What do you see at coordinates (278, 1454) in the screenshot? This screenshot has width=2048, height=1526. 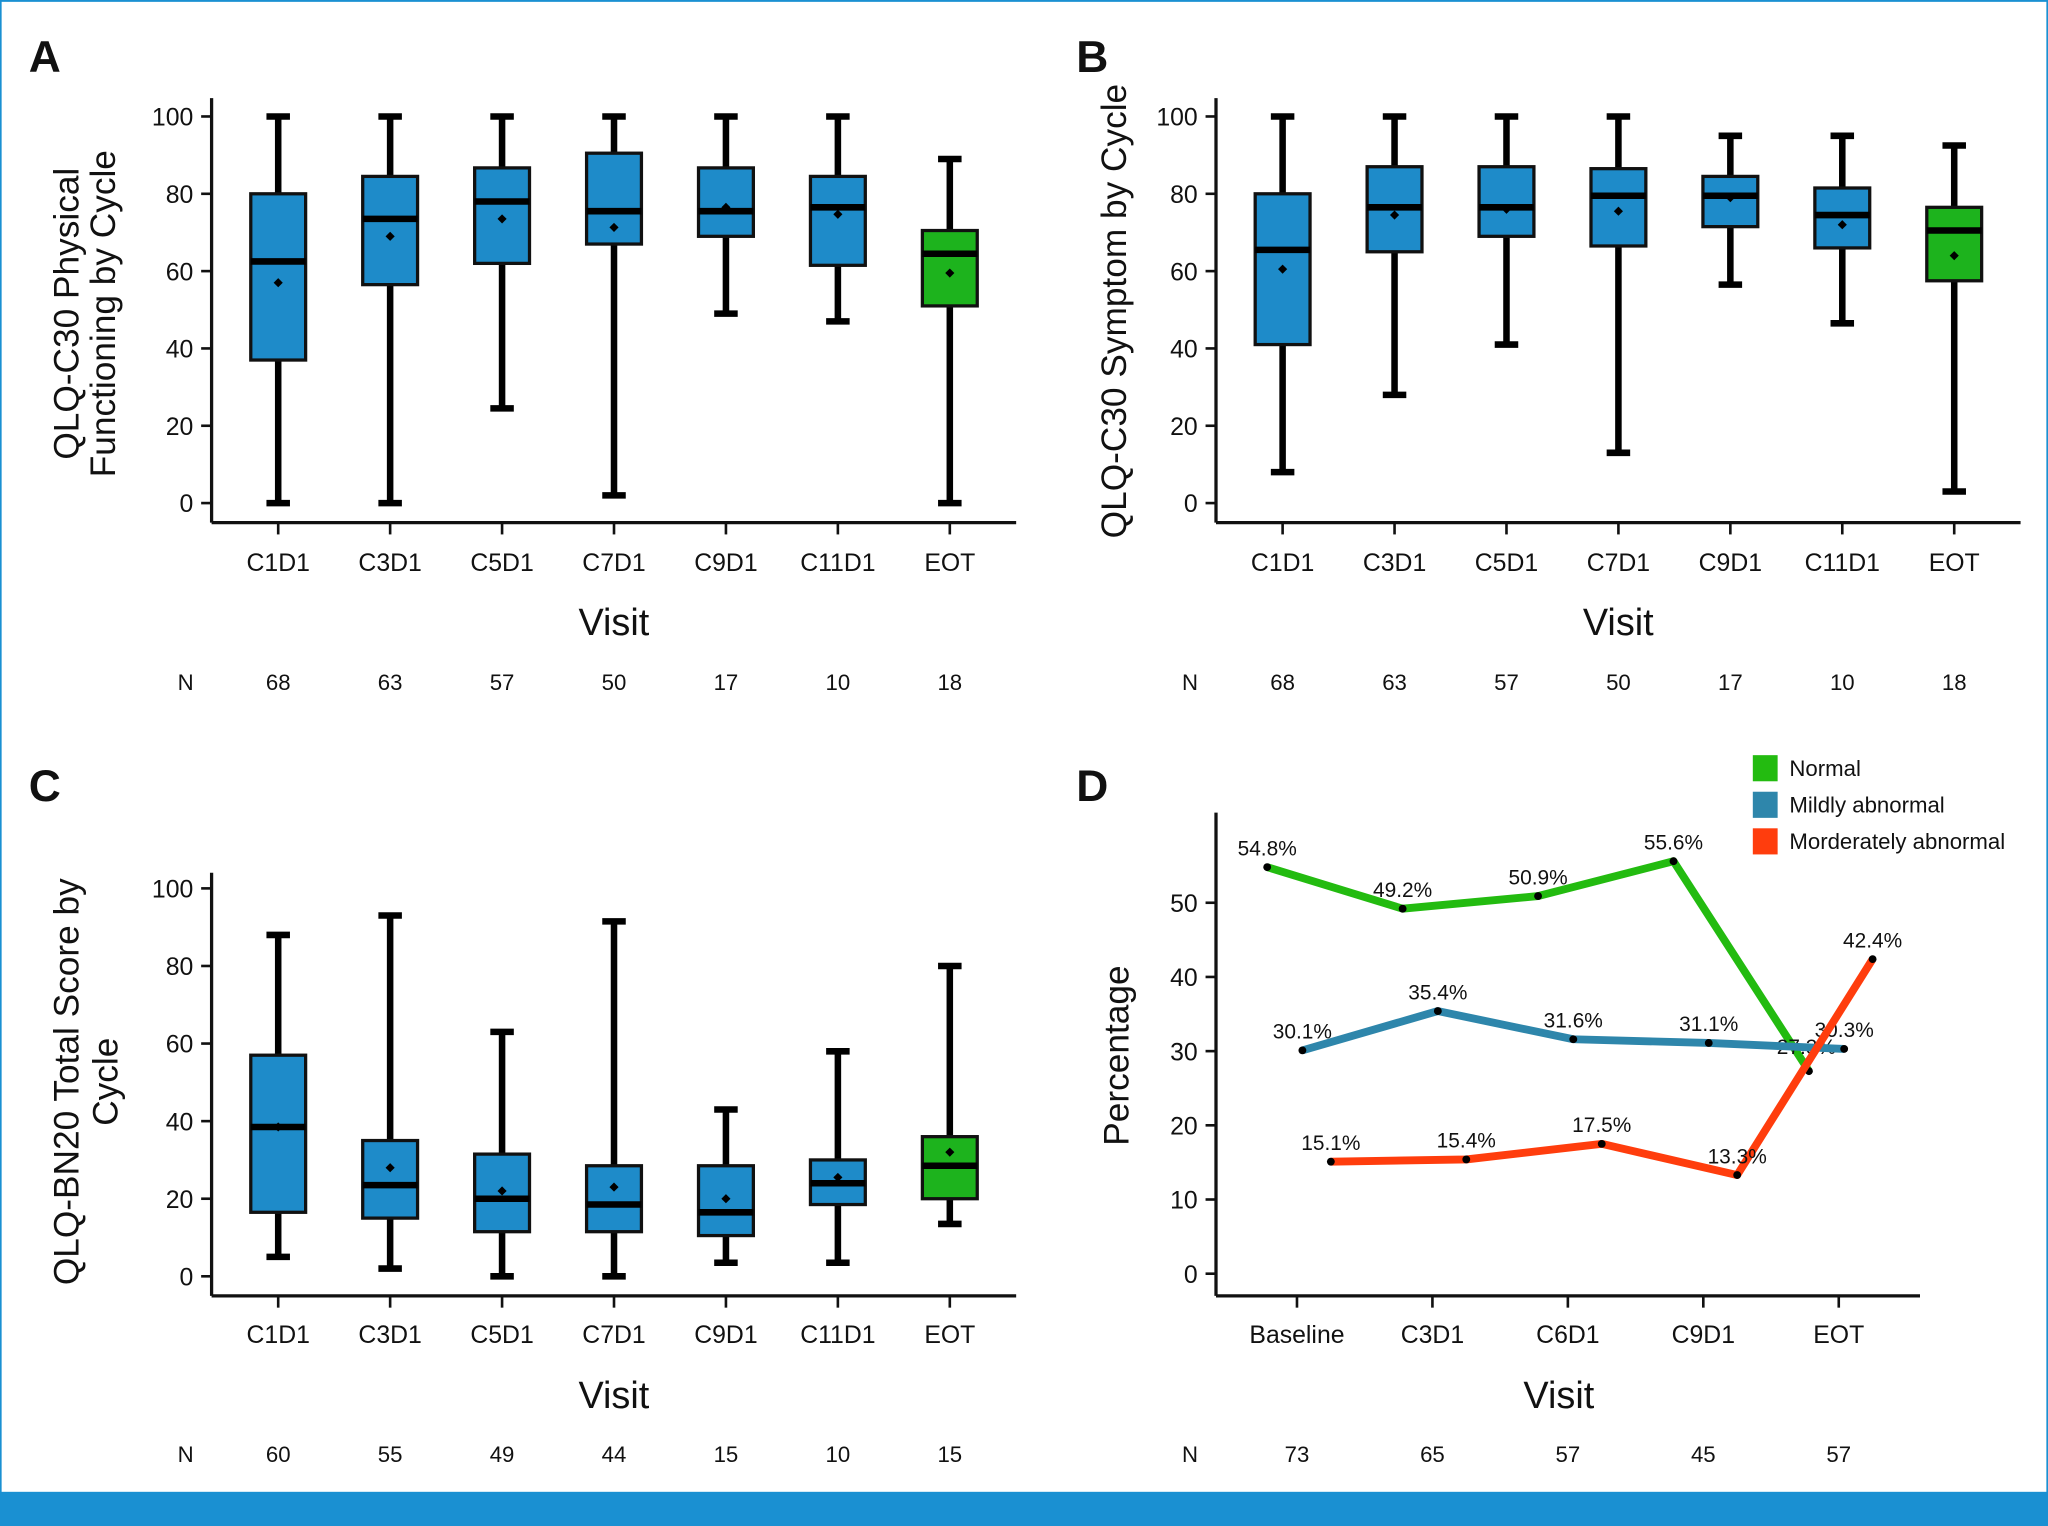 I see `n-count: 60` at bounding box center [278, 1454].